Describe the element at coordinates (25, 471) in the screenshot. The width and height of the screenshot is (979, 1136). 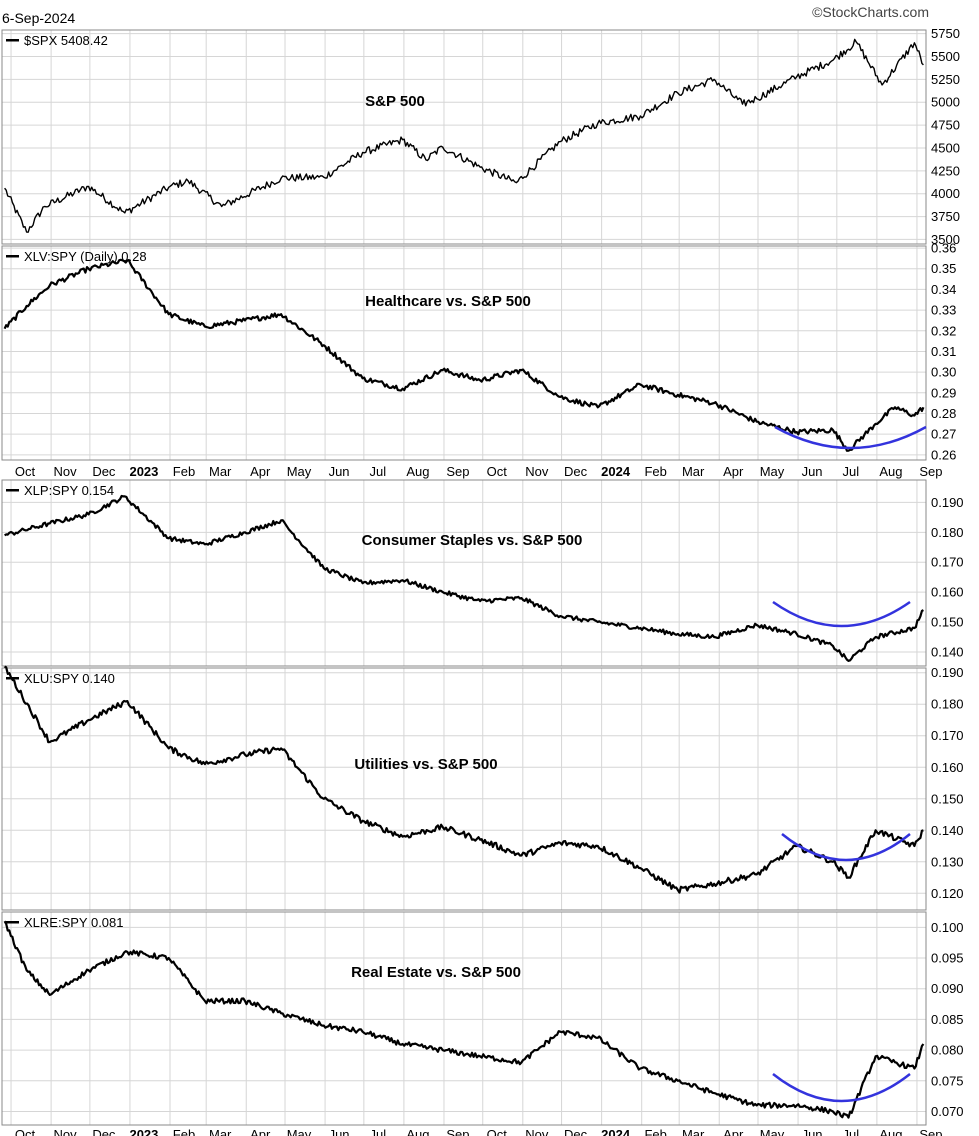
I see `x-tick-label: Oct` at that location.